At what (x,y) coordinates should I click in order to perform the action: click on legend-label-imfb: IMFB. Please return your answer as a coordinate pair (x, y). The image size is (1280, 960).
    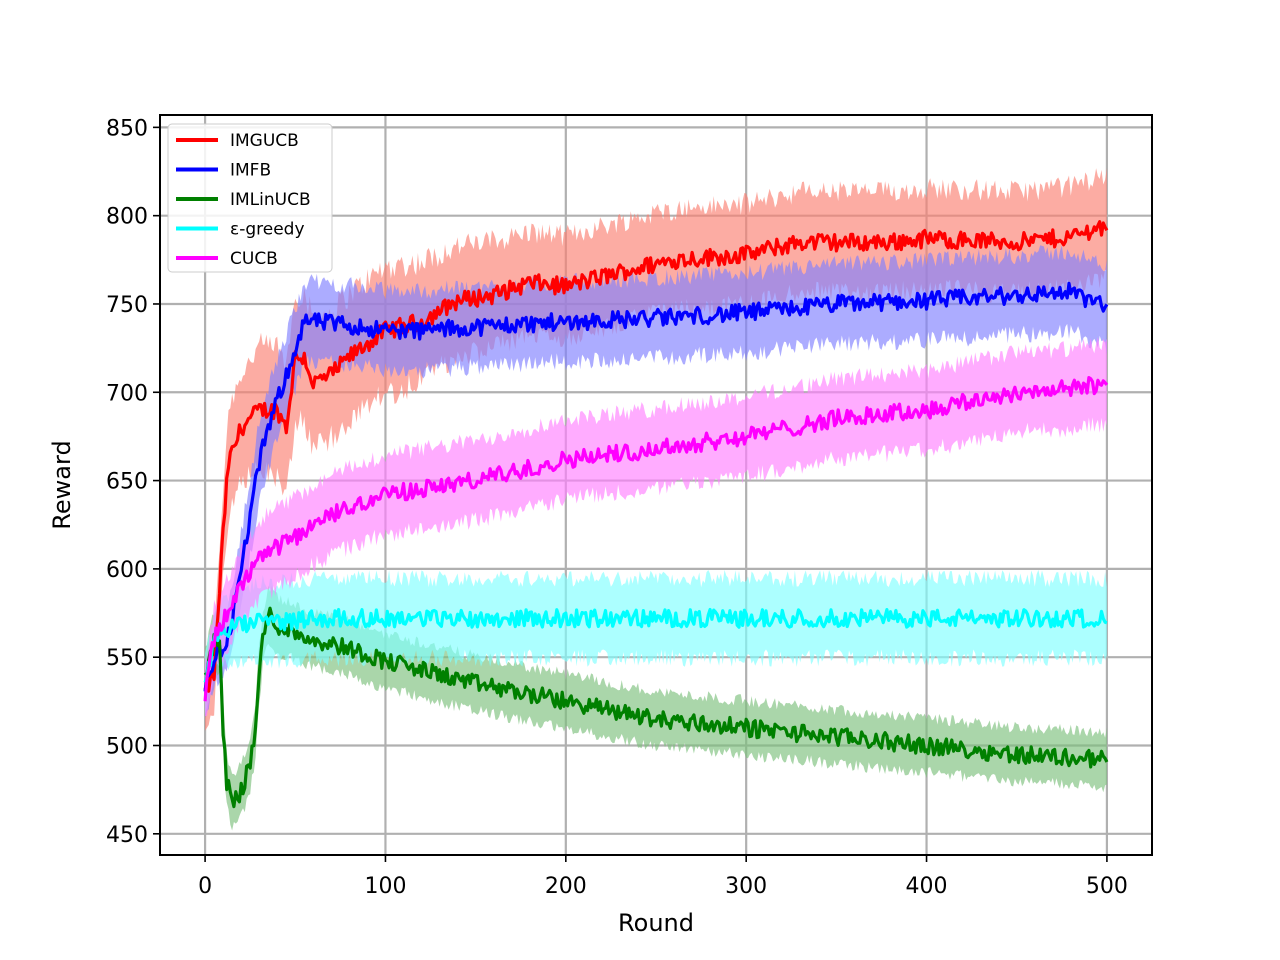
    Looking at the image, I should click on (250, 171).